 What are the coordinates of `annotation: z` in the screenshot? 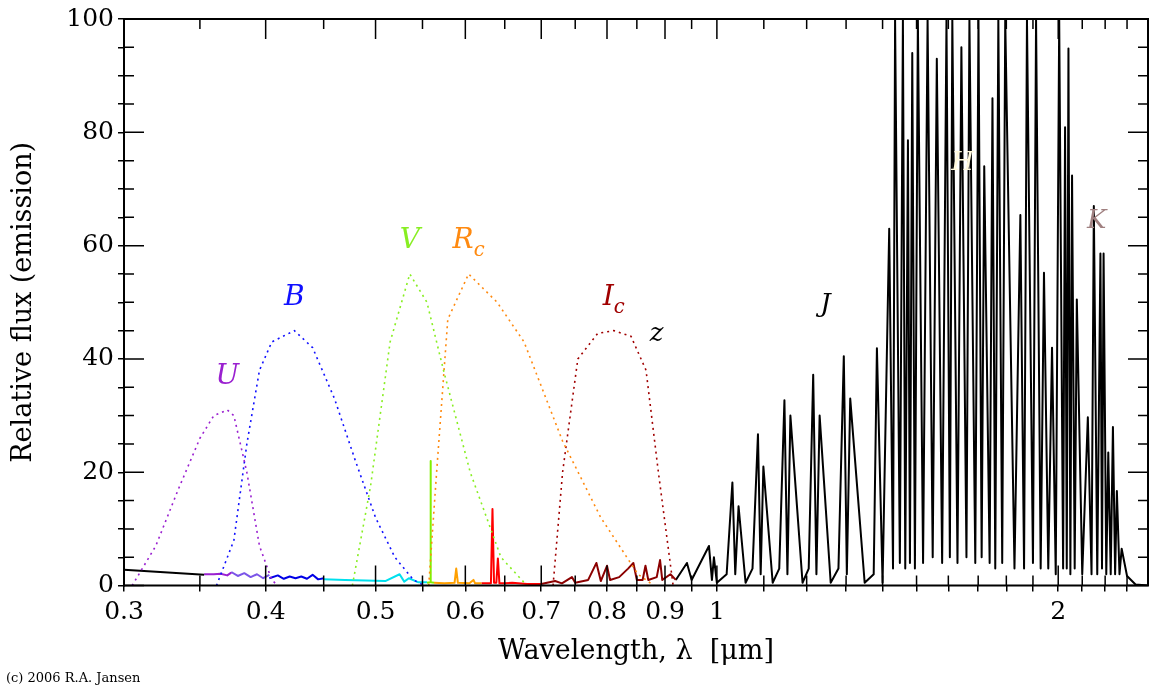 It's located at (656, 331).